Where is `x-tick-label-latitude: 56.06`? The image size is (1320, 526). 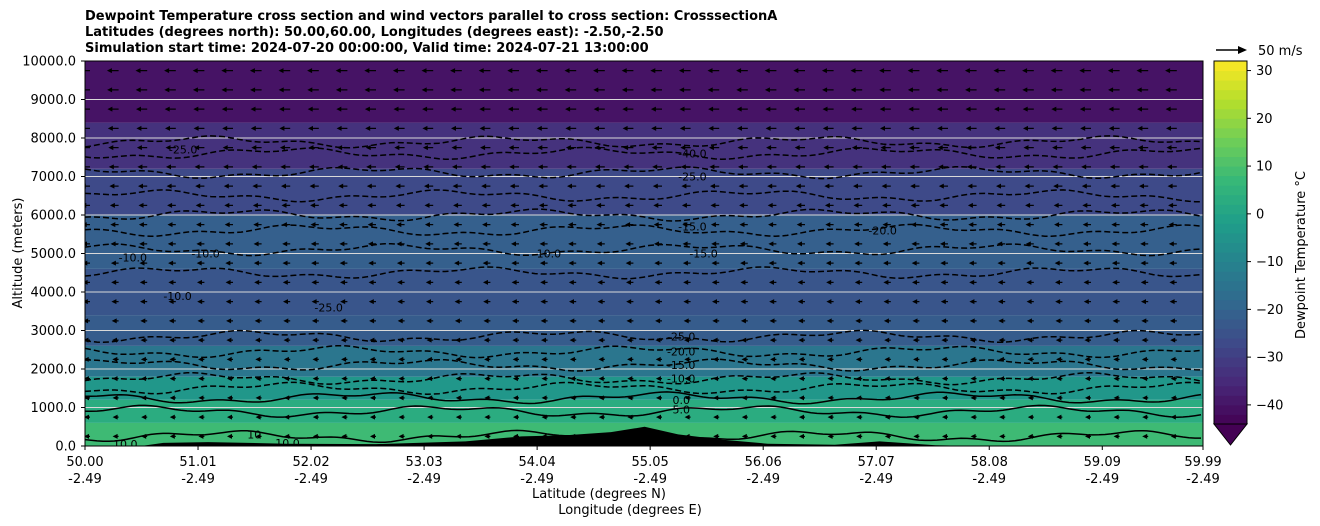
x-tick-label-latitude: 56.06 is located at coordinates (763, 462).